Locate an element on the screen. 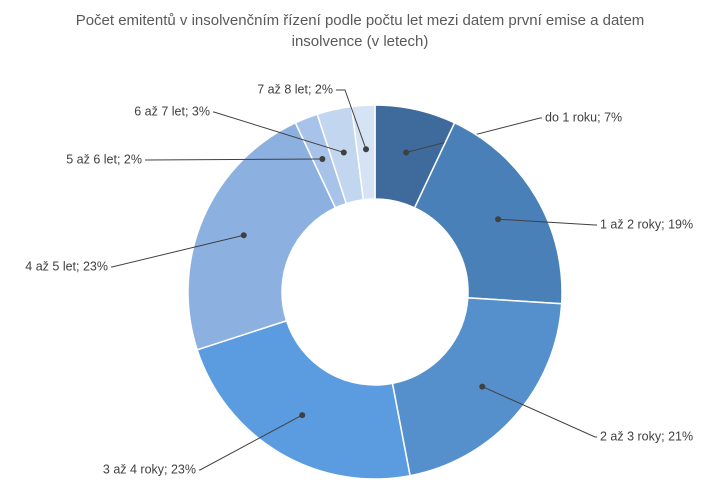 The width and height of the screenshot is (707, 480). data-label: 2 až 3 roky; 21% is located at coordinates (646, 436).